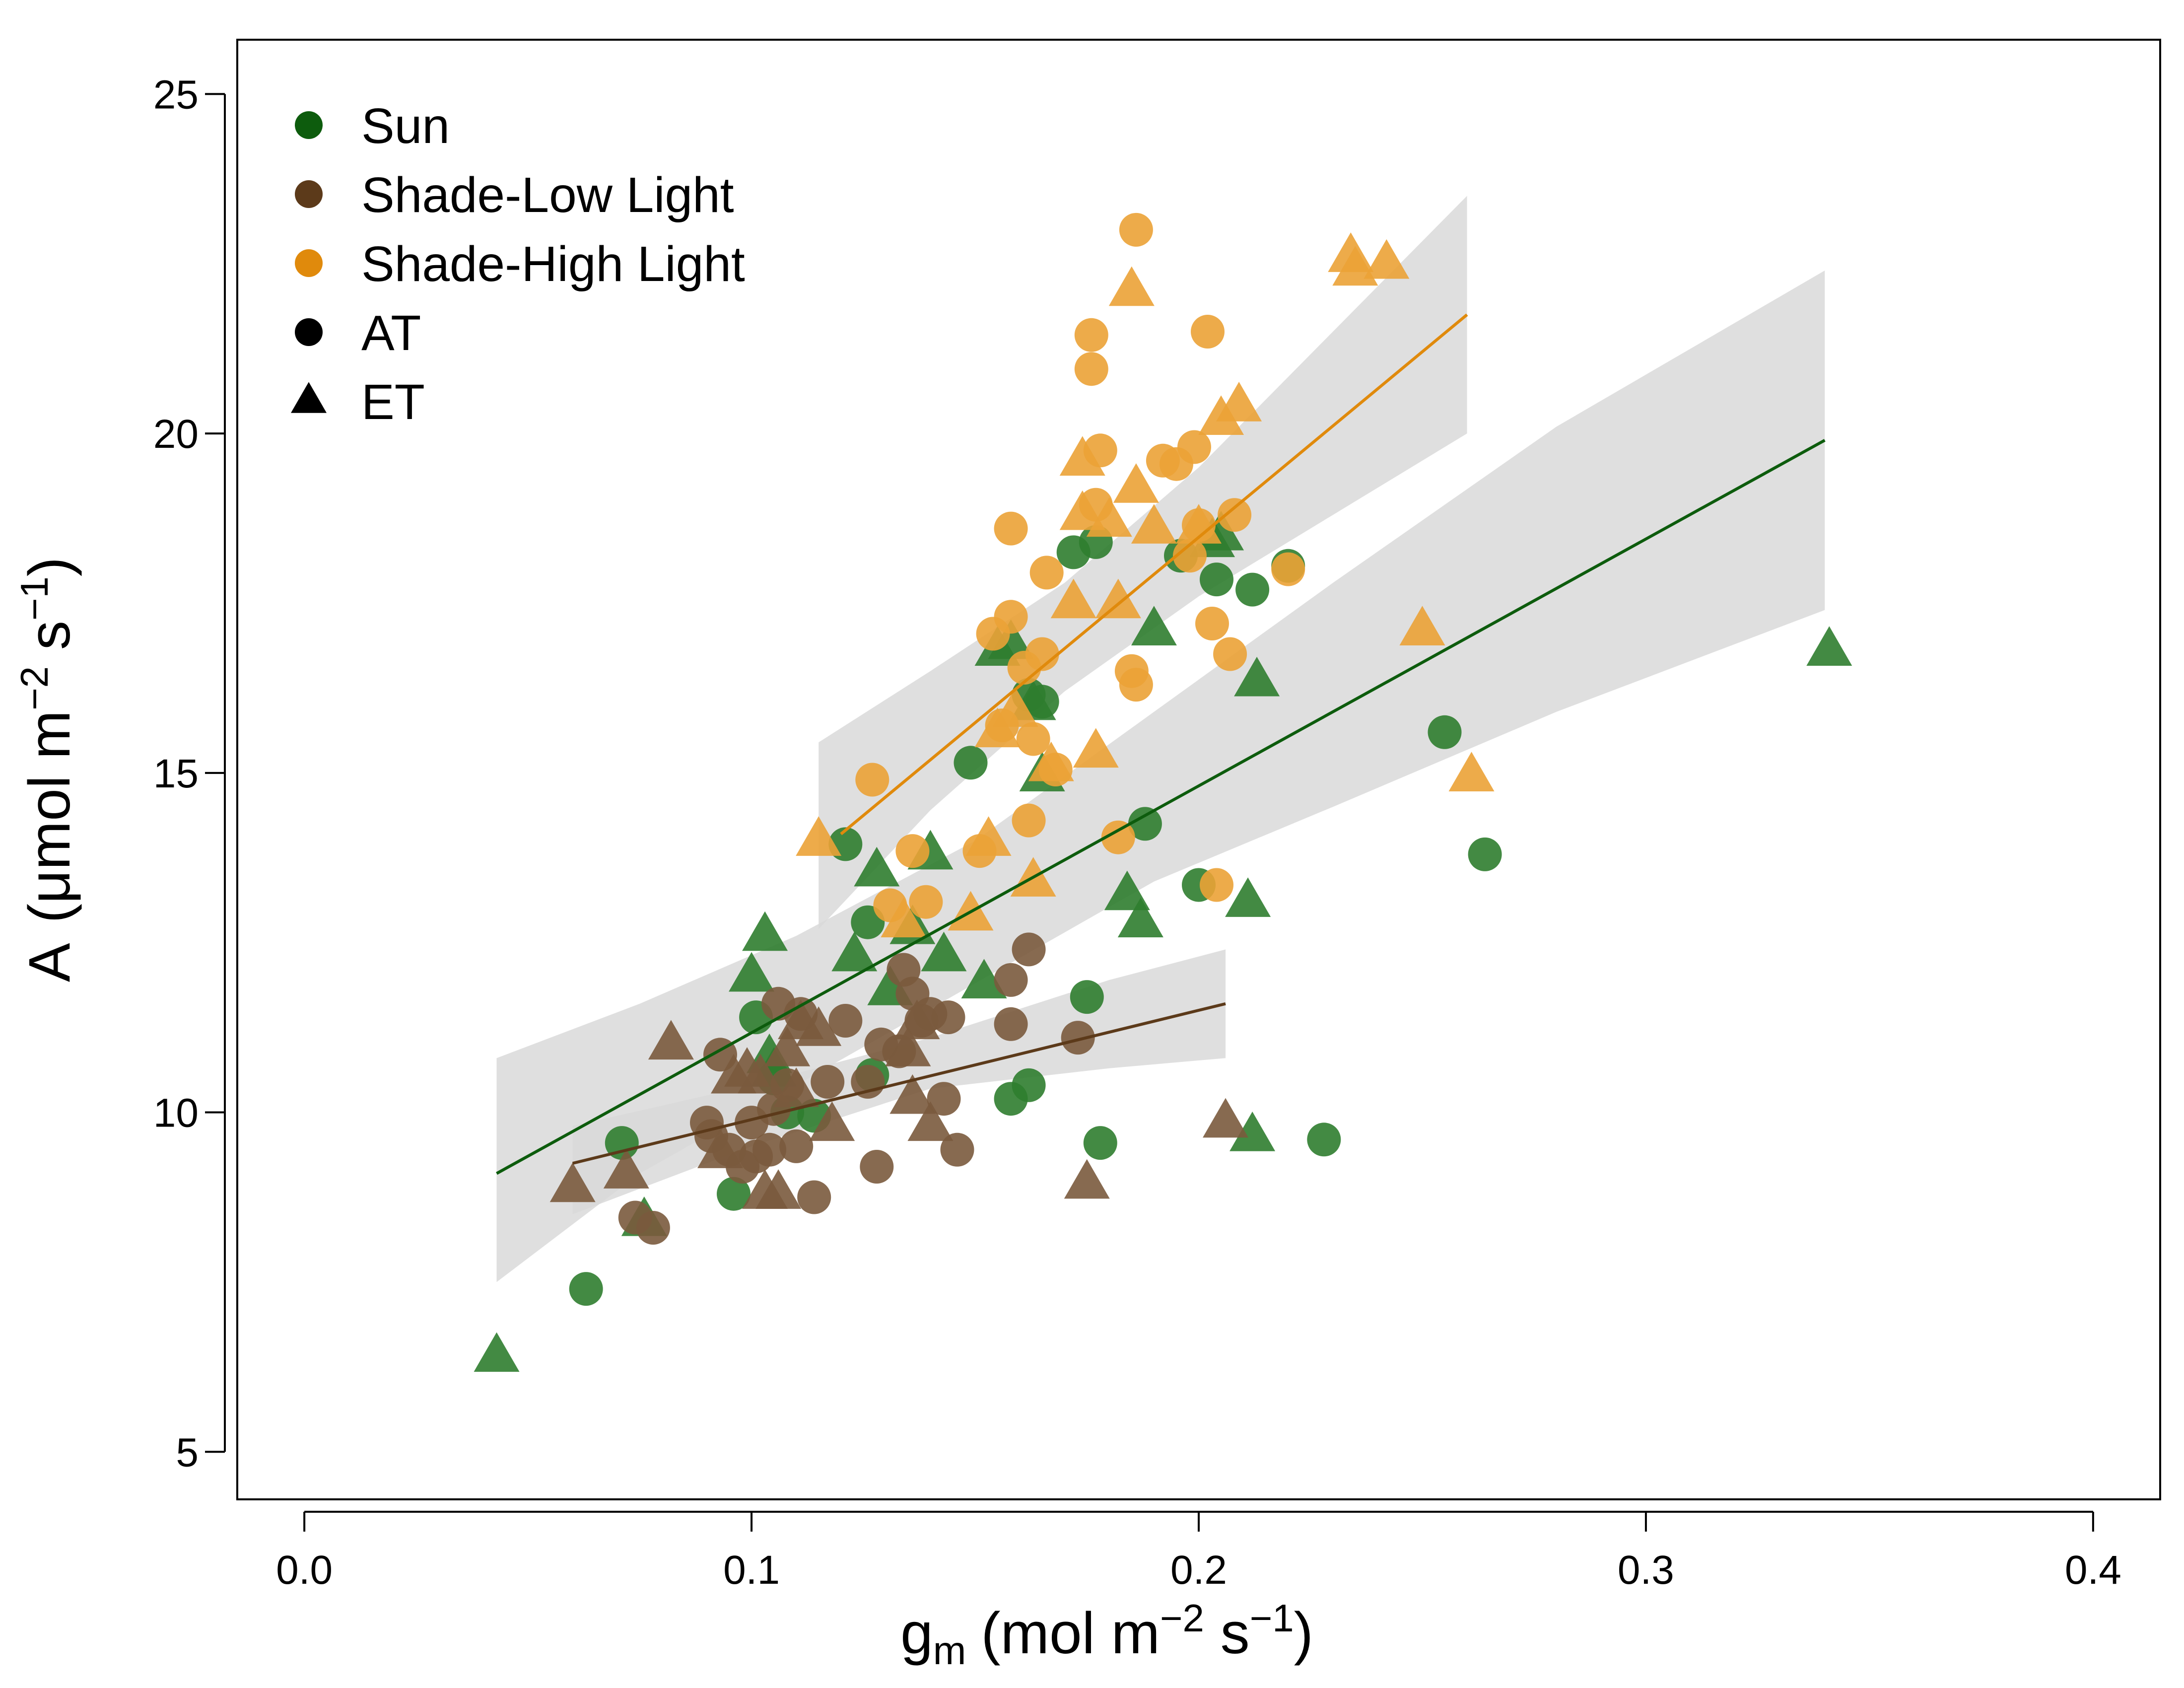  What do you see at coordinates (1182, 1618) in the screenshot?
I see `x-axis-title-exponent-1: −2` at bounding box center [1182, 1618].